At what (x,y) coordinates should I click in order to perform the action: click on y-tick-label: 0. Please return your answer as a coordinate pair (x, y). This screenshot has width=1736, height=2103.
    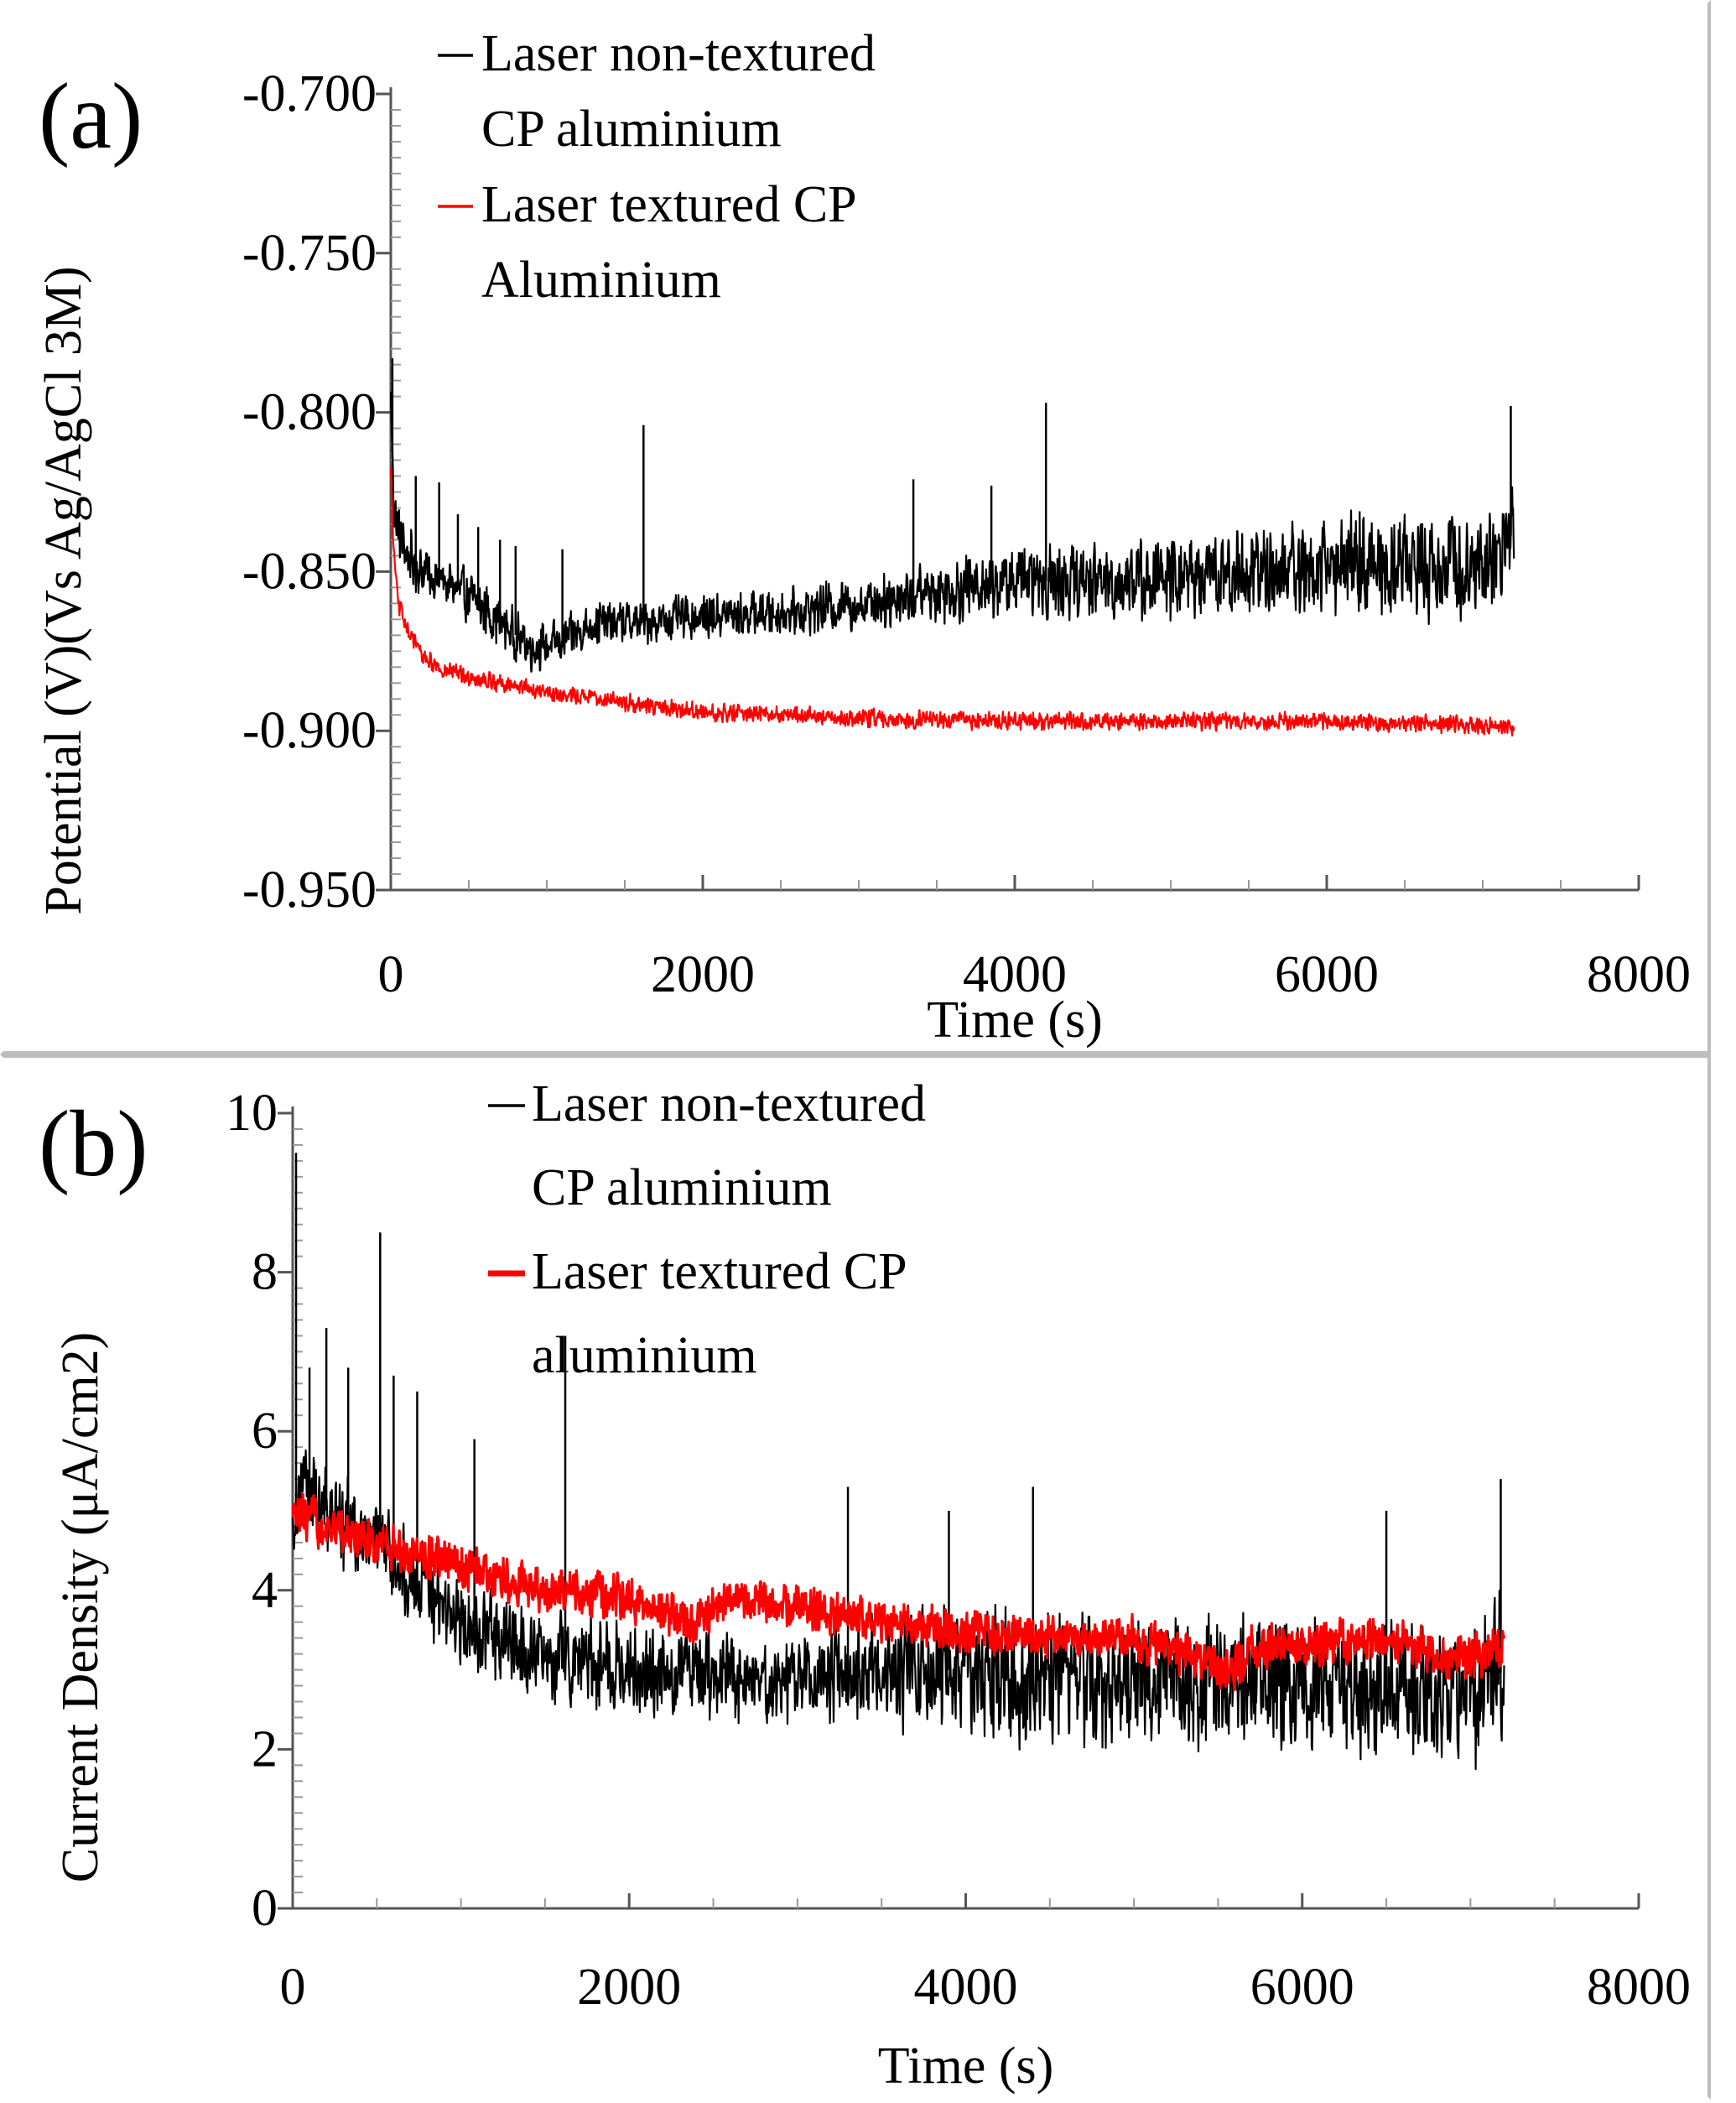
    Looking at the image, I should click on (265, 1909).